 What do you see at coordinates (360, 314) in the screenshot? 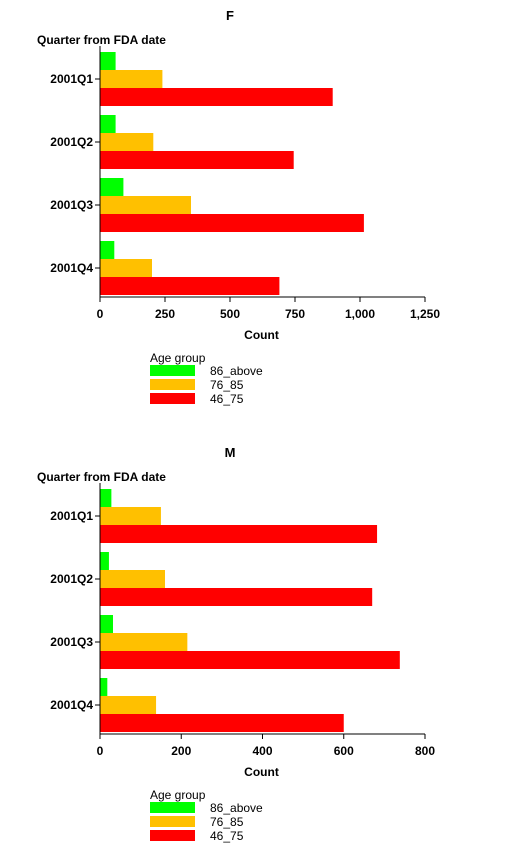
I see `x-tick-label: 1,000` at bounding box center [360, 314].